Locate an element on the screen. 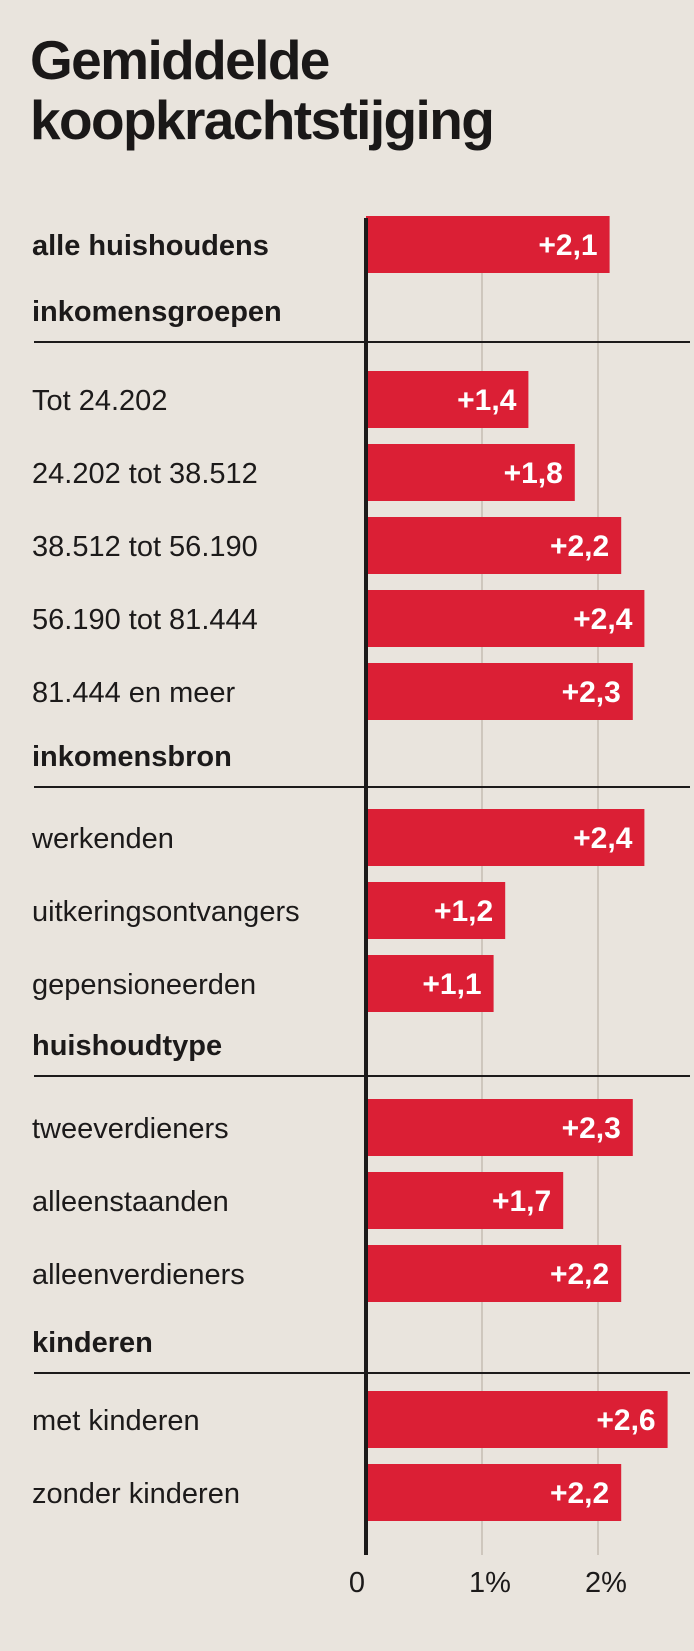 The width and height of the screenshot is (694, 1651). category-label: 24.202 tot 38.512 is located at coordinates (145, 474).